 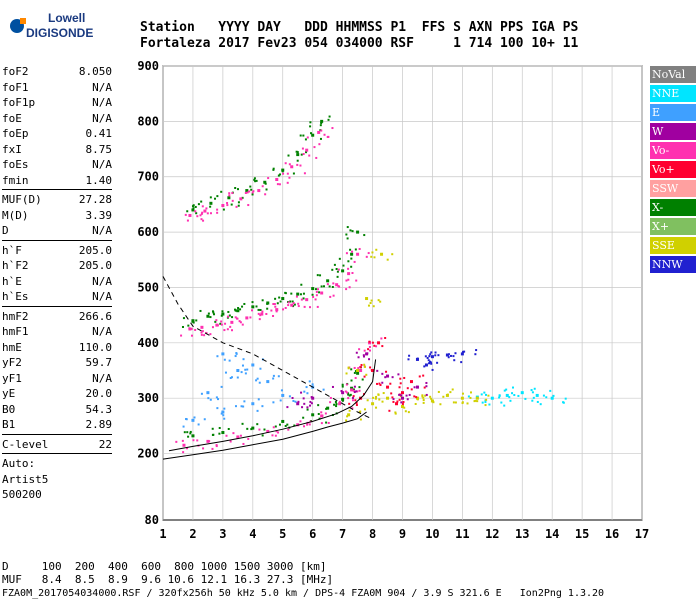 What do you see at coordinates (102, 230) in the screenshot?
I see `param-value: N/A` at bounding box center [102, 230].